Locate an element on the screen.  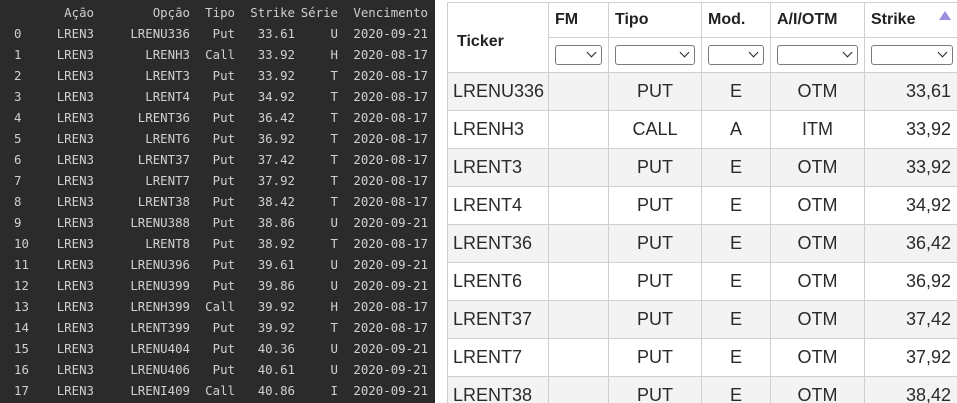
dataframe-row: 8 LREN3 LRENT38 Put 38.42 T 2020-08-17 is located at coordinates (214, 201).